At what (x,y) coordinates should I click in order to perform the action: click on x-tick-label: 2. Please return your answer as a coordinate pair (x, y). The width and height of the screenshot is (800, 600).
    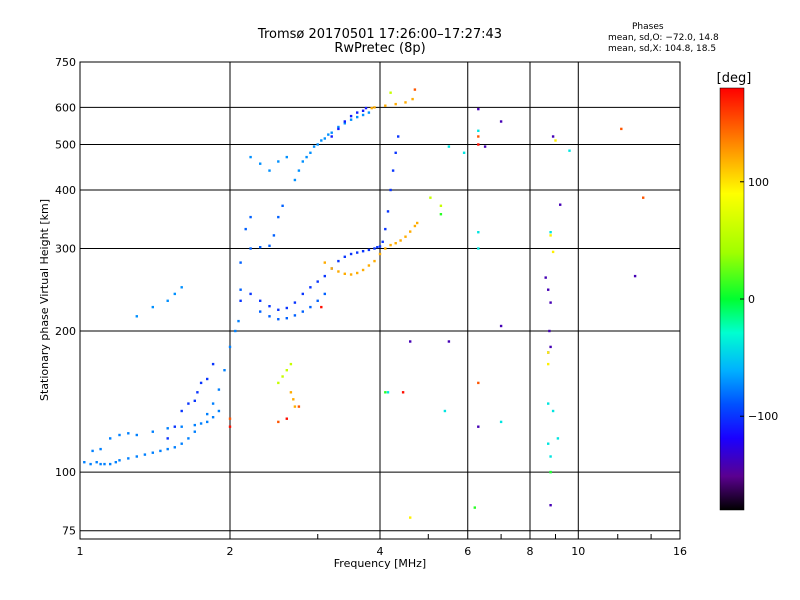
    Looking at the image, I should click on (230, 551).